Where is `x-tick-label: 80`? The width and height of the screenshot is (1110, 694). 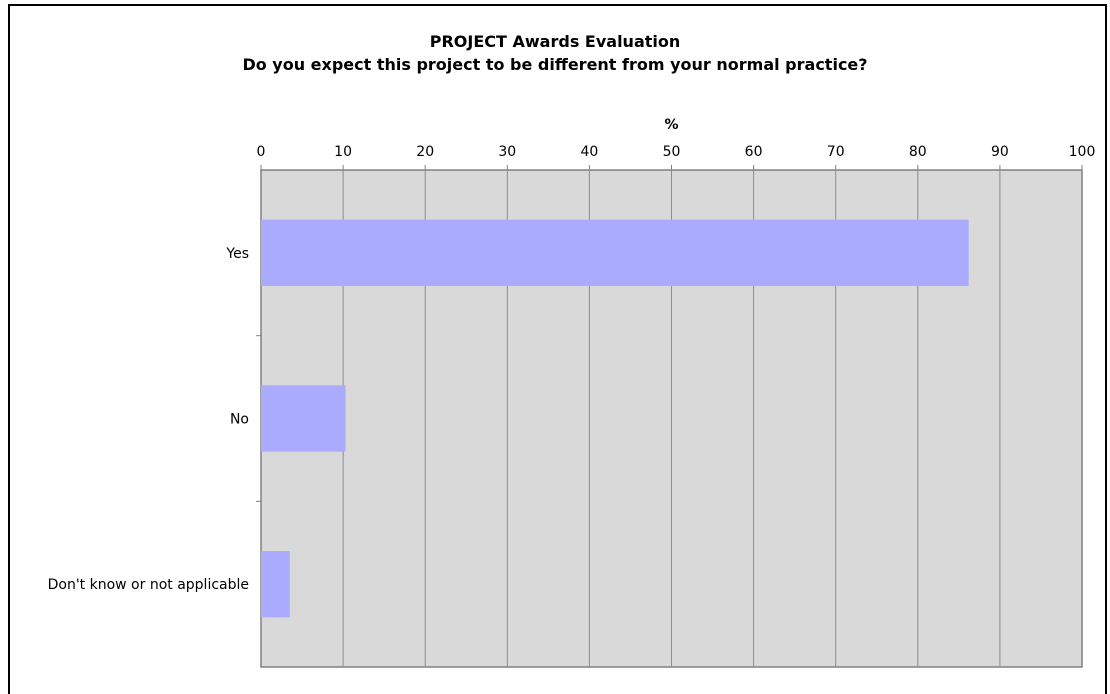 x-tick-label: 80 is located at coordinates (918, 152).